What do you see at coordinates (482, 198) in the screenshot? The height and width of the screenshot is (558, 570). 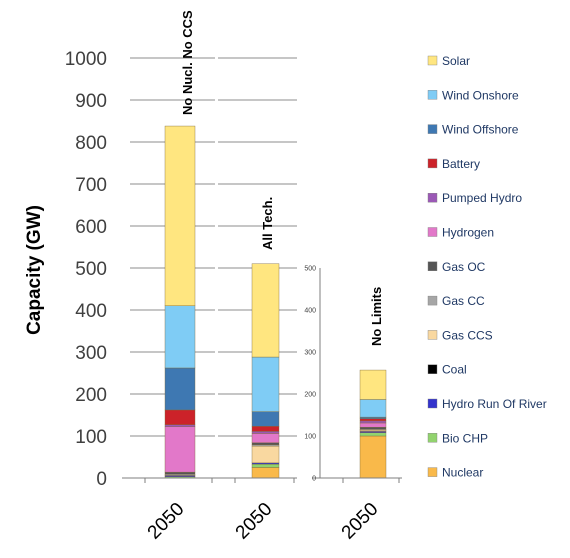 I see `legend-label: Pumped Hydro` at bounding box center [482, 198].